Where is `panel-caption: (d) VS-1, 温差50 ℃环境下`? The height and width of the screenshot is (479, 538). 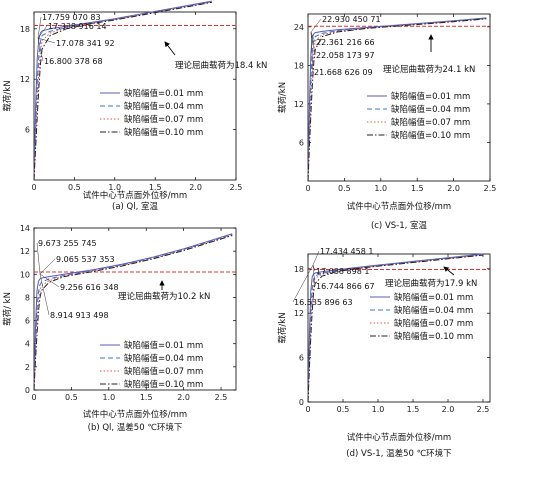
panel-caption: (d) VS-1, 温差50 ℃环境下 is located at coordinates (399, 453).